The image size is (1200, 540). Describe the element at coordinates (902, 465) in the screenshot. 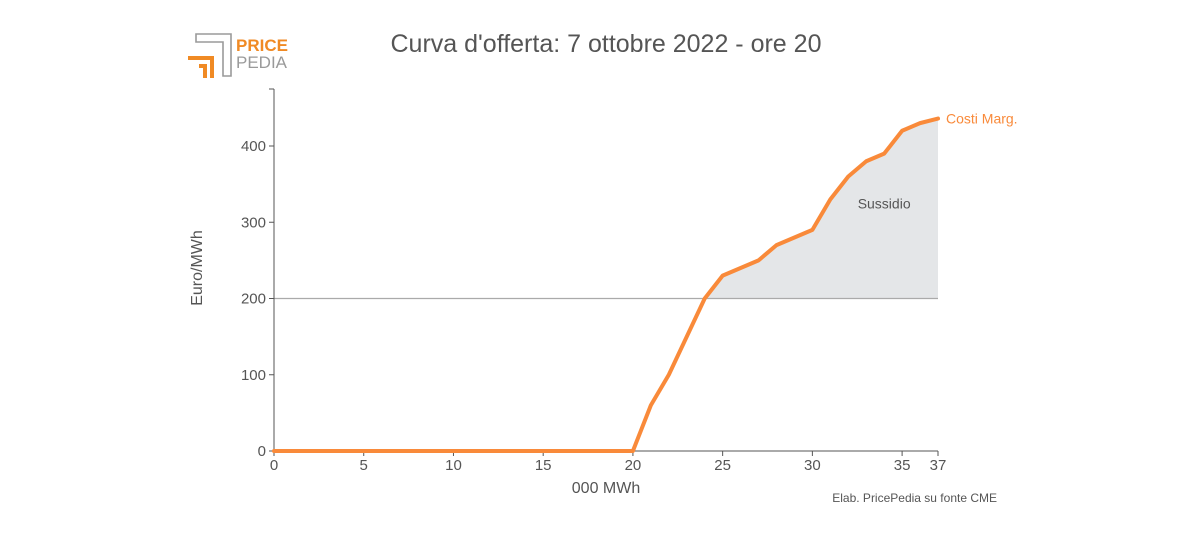

I see `x-tick-label: 35` at that location.